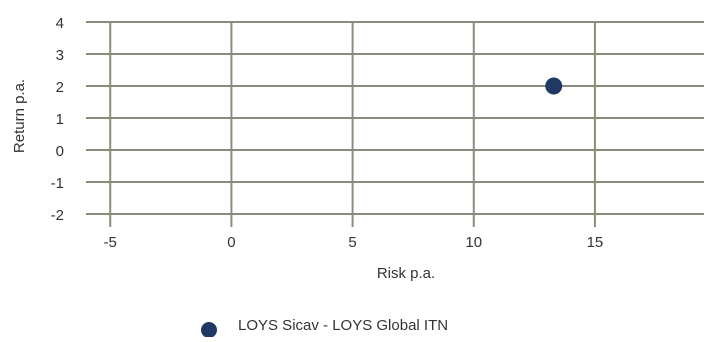 This screenshot has height=342, width=722. Describe the element at coordinates (473, 242) in the screenshot. I see `x-tick-label: 10` at that location.